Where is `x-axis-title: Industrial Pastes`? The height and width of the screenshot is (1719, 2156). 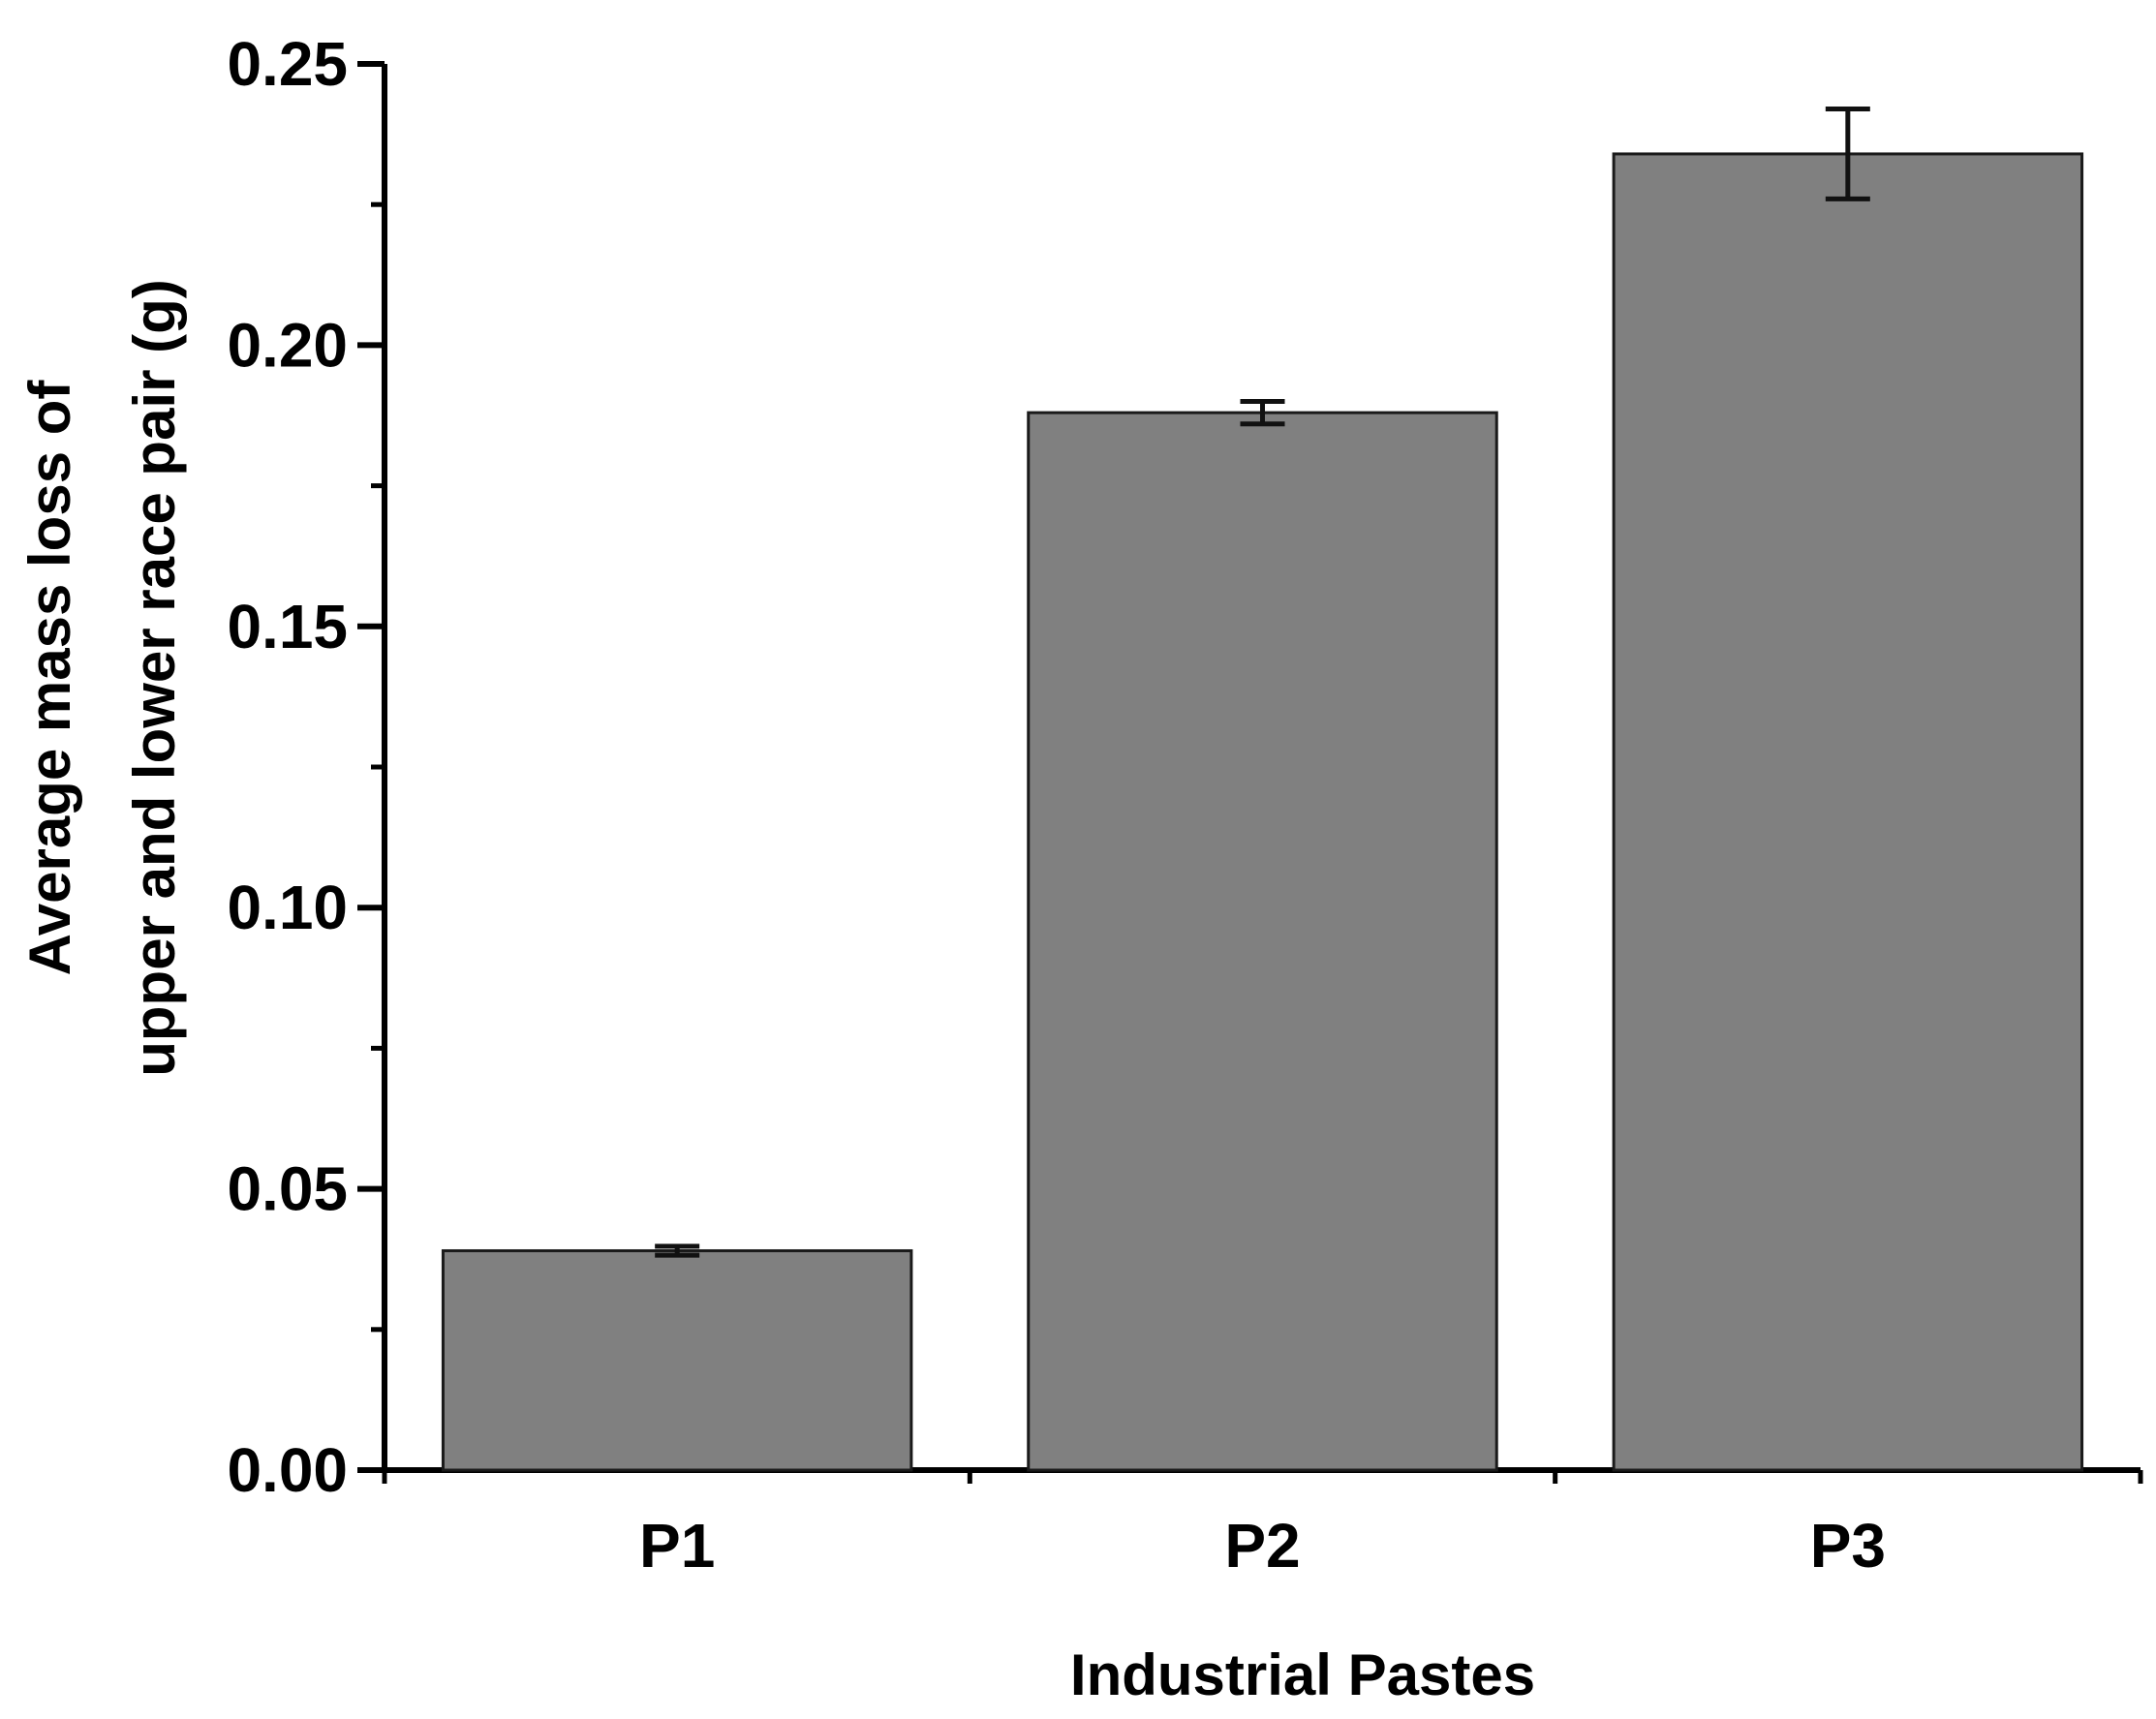
x-axis-title: Industrial Pastes is located at coordinates (1302, 1674).